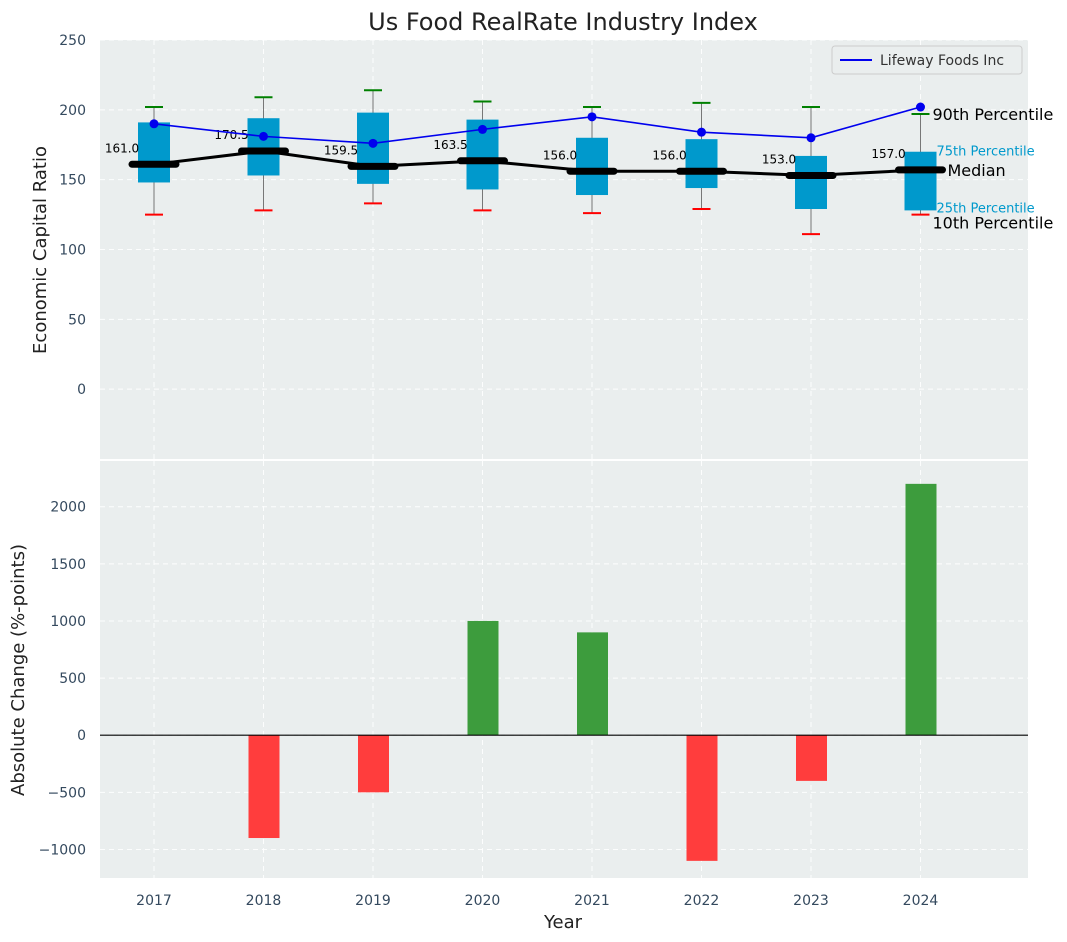 This screenshot has width=1067, height=942. Describe the element at coordinates (72, 181) in the screenshot. I see `top-y-tick-label: 150` at that location.